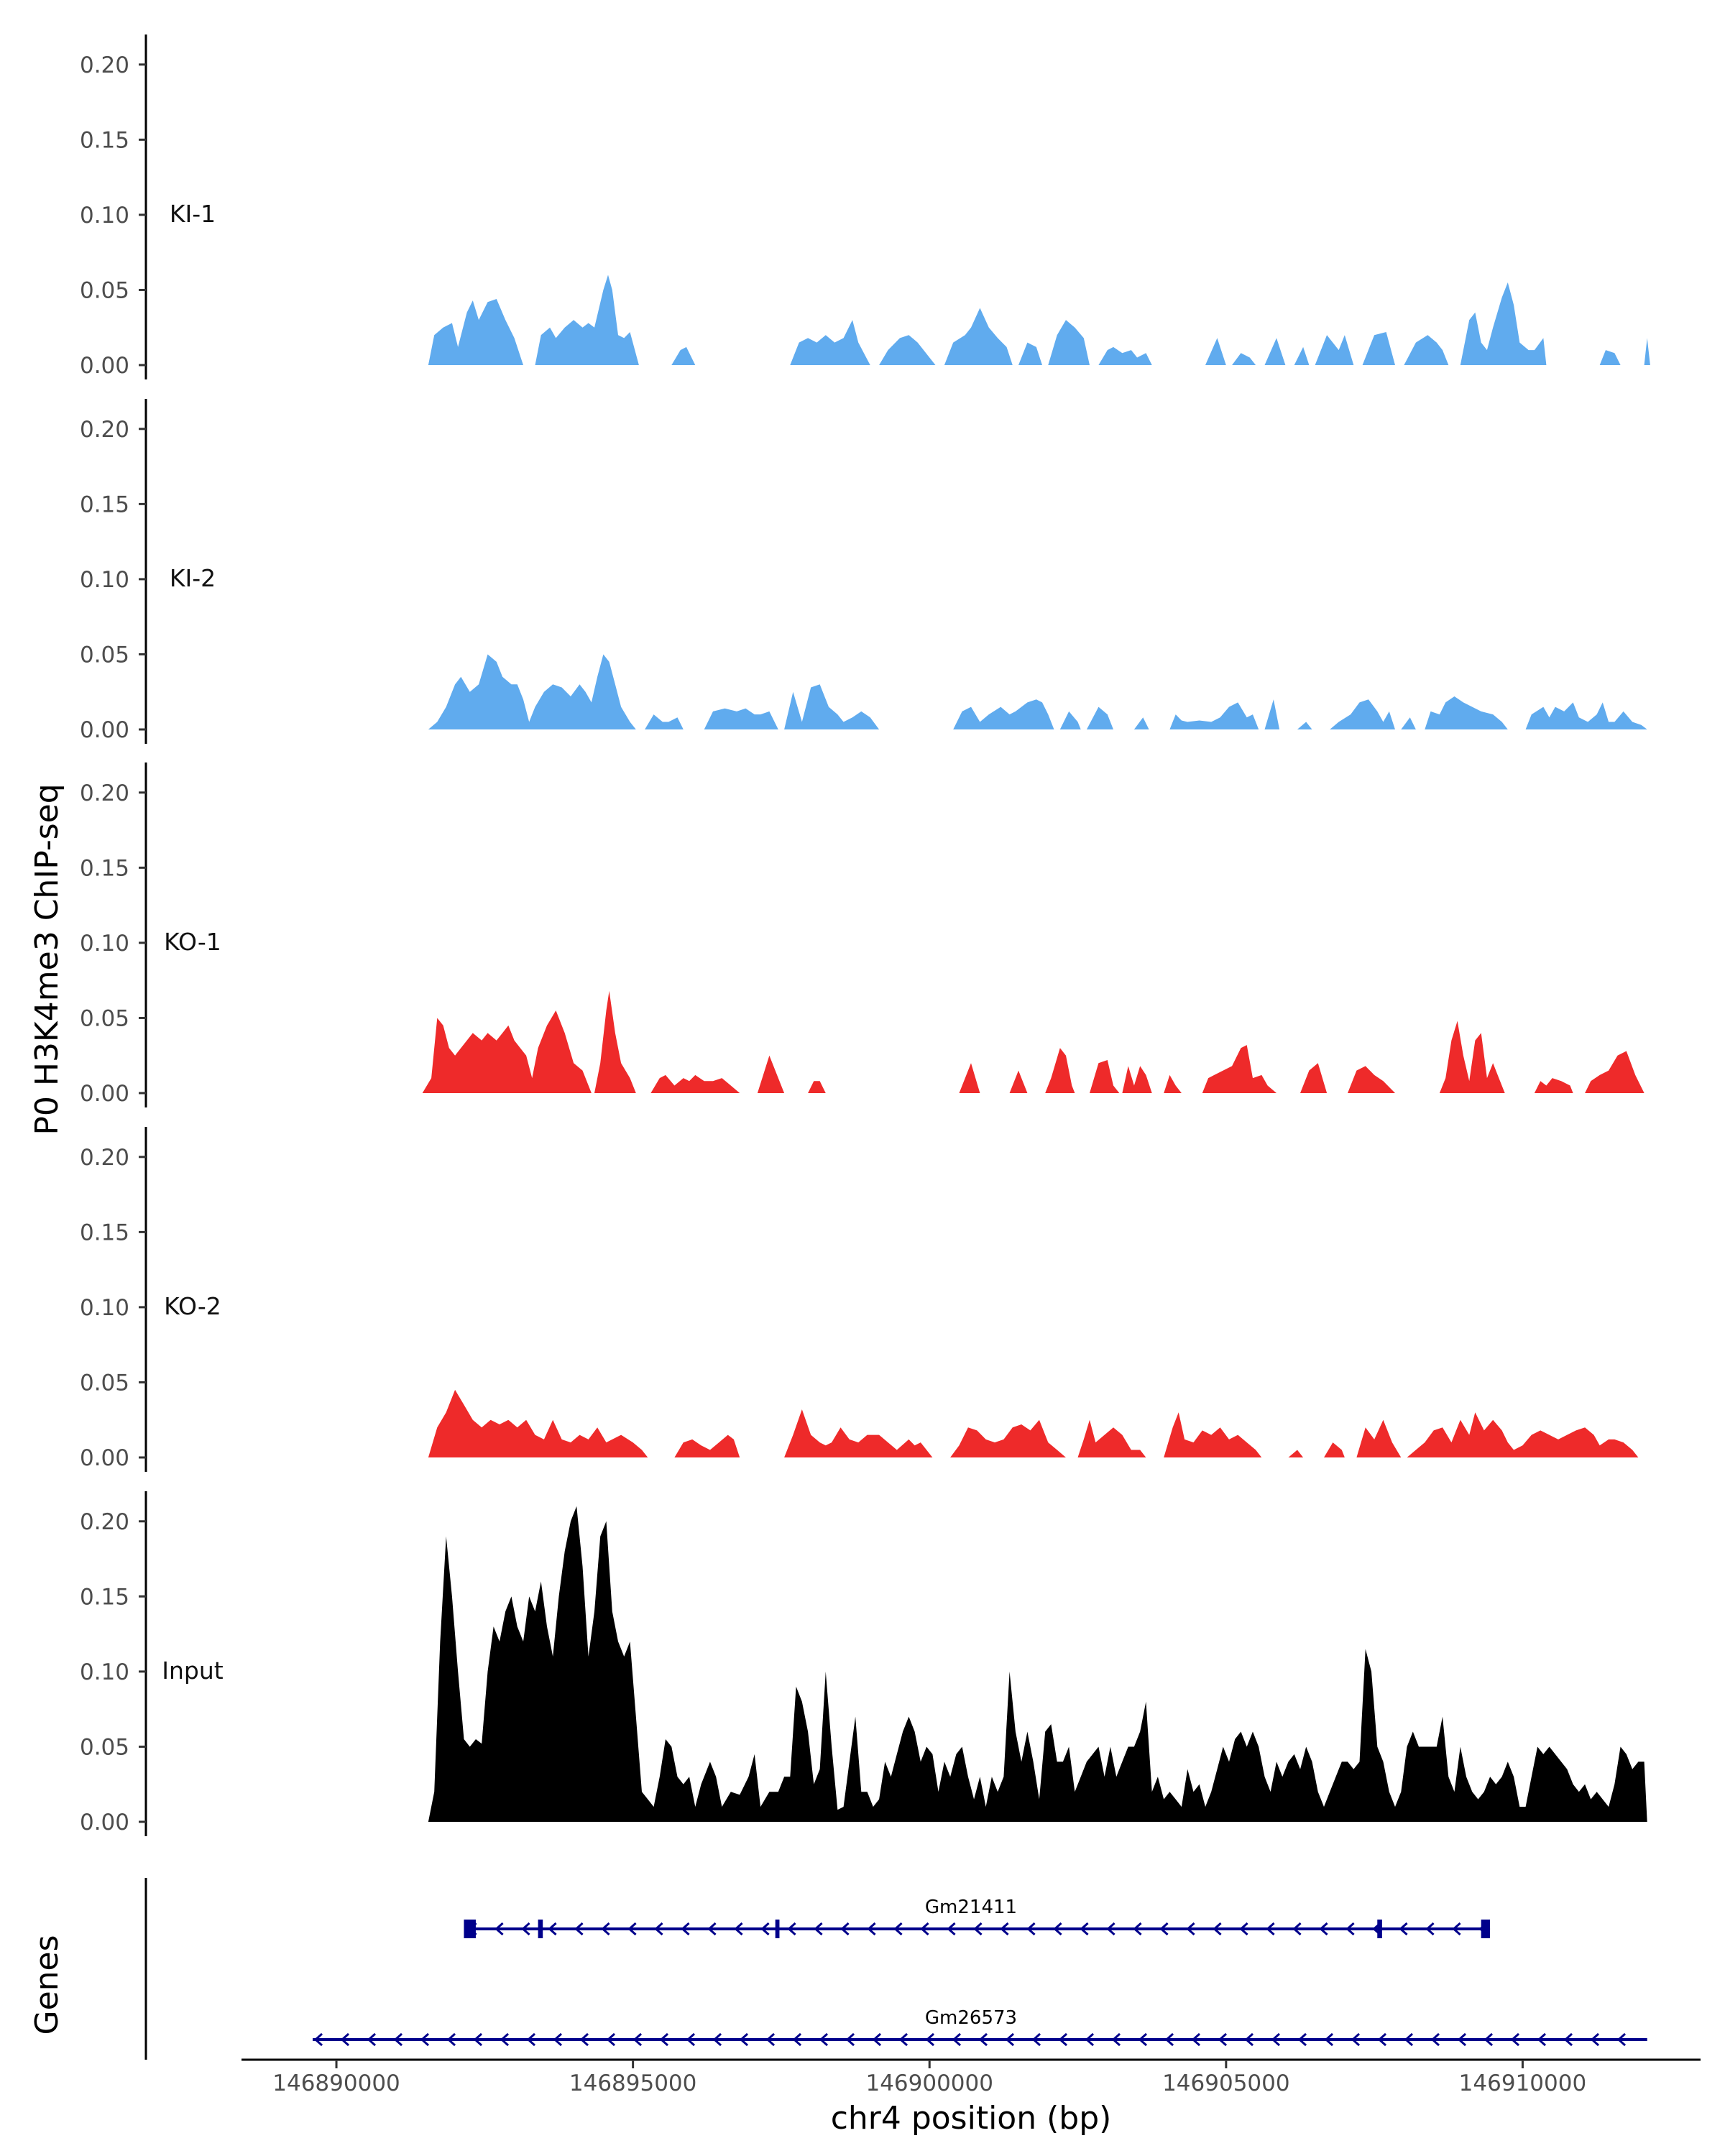  What do you see at coordinates (971, 2018) in the screenshot?
I see `gene-name-label: Gm26573` at bounding box center [971, 2018].